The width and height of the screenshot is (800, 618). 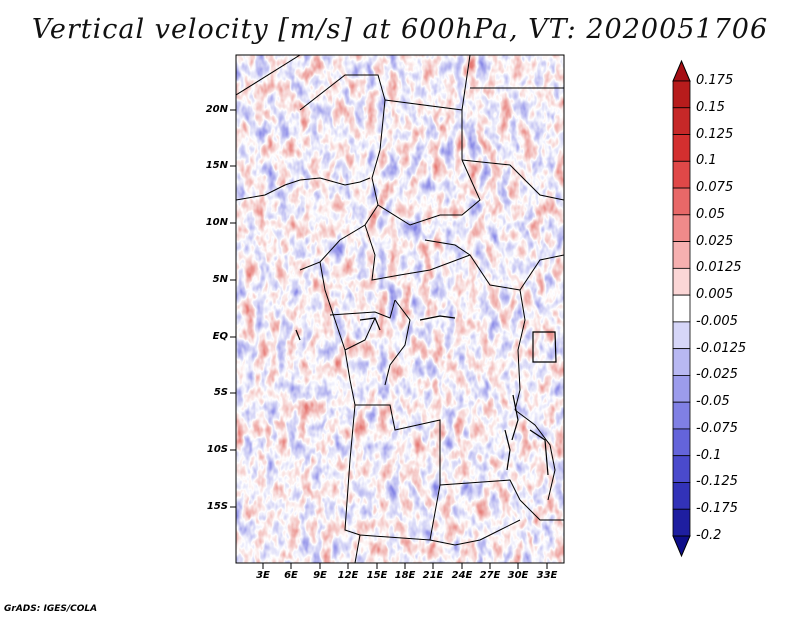 I want to click on lon-label: 6E, so click(x=291, y=575).